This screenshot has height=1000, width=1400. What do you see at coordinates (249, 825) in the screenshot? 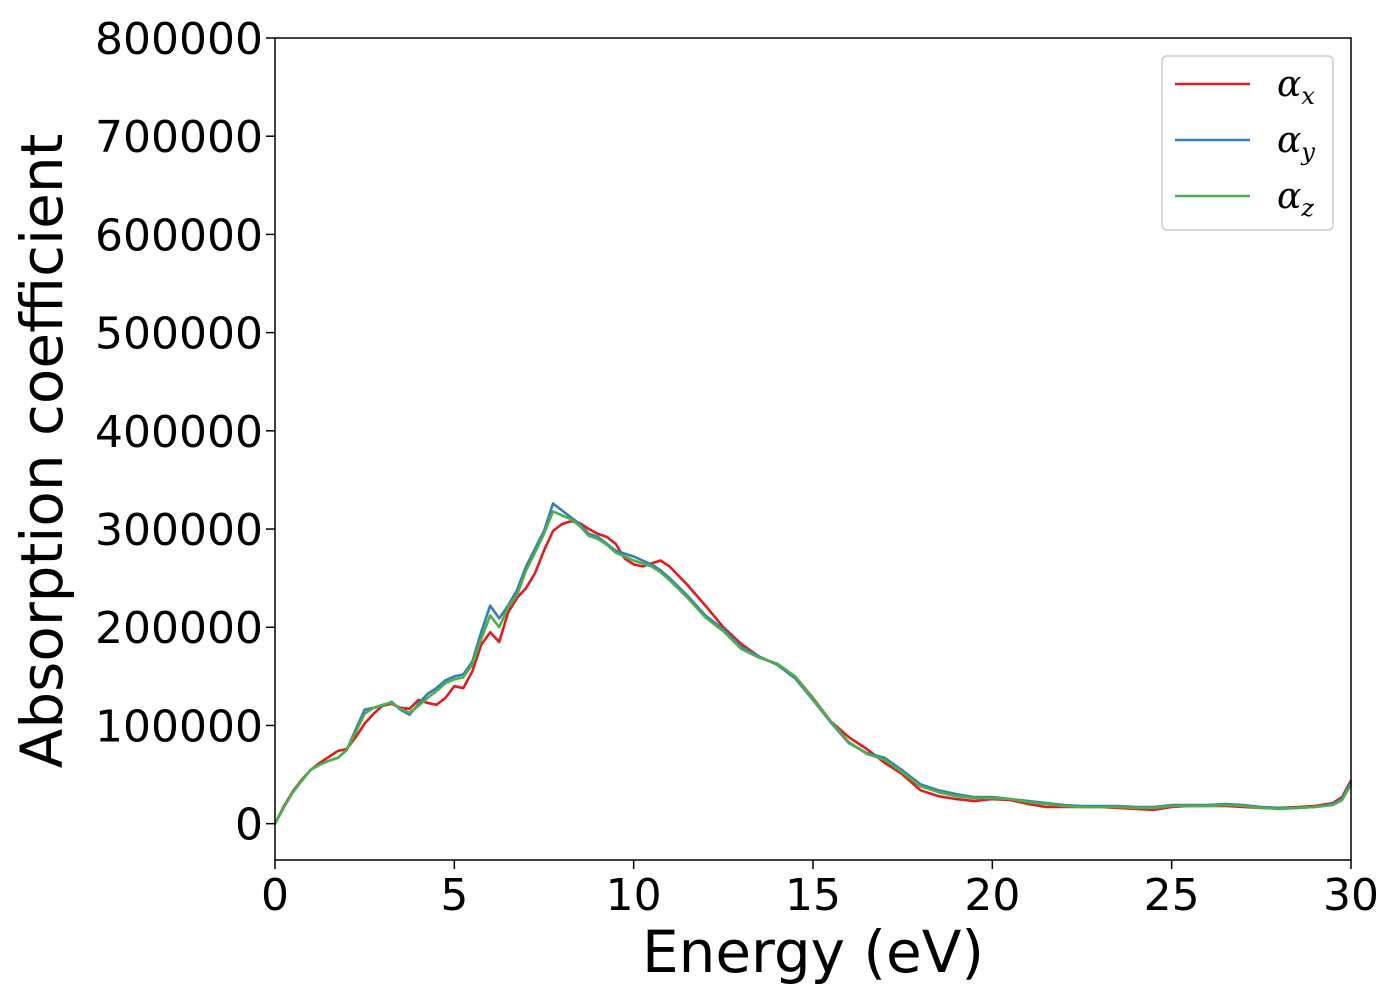
I see `y-tick-label: 0` at bounding box center [249, 825].